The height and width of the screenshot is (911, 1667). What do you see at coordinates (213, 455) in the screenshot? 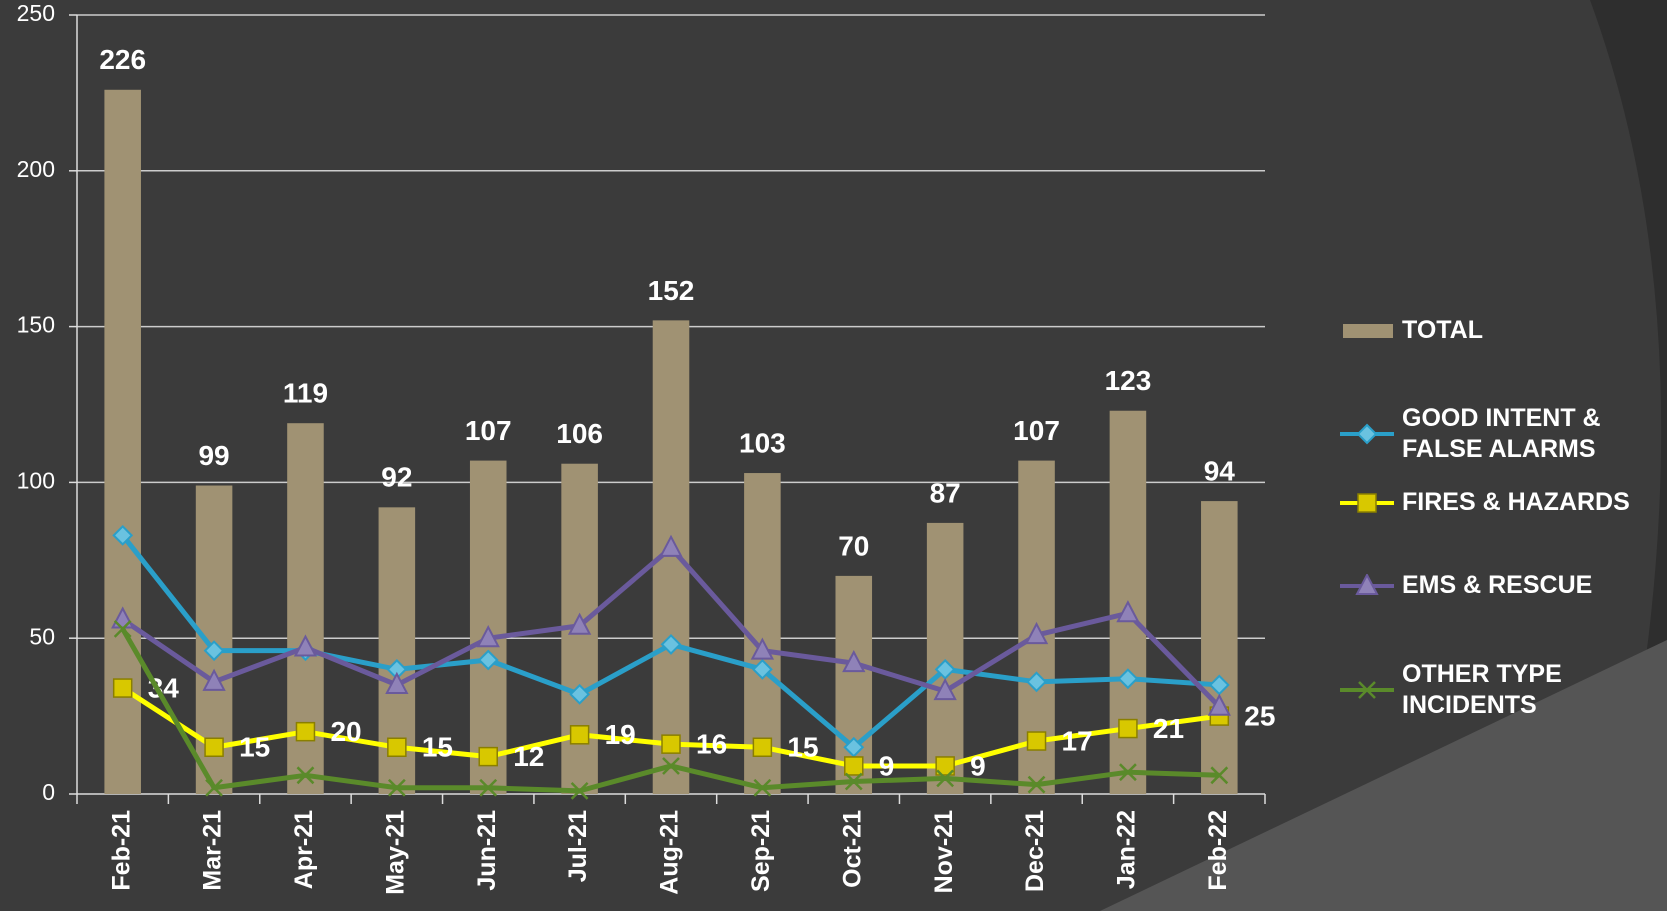
I see `data-label: 99` at bounding box center [213, 455].